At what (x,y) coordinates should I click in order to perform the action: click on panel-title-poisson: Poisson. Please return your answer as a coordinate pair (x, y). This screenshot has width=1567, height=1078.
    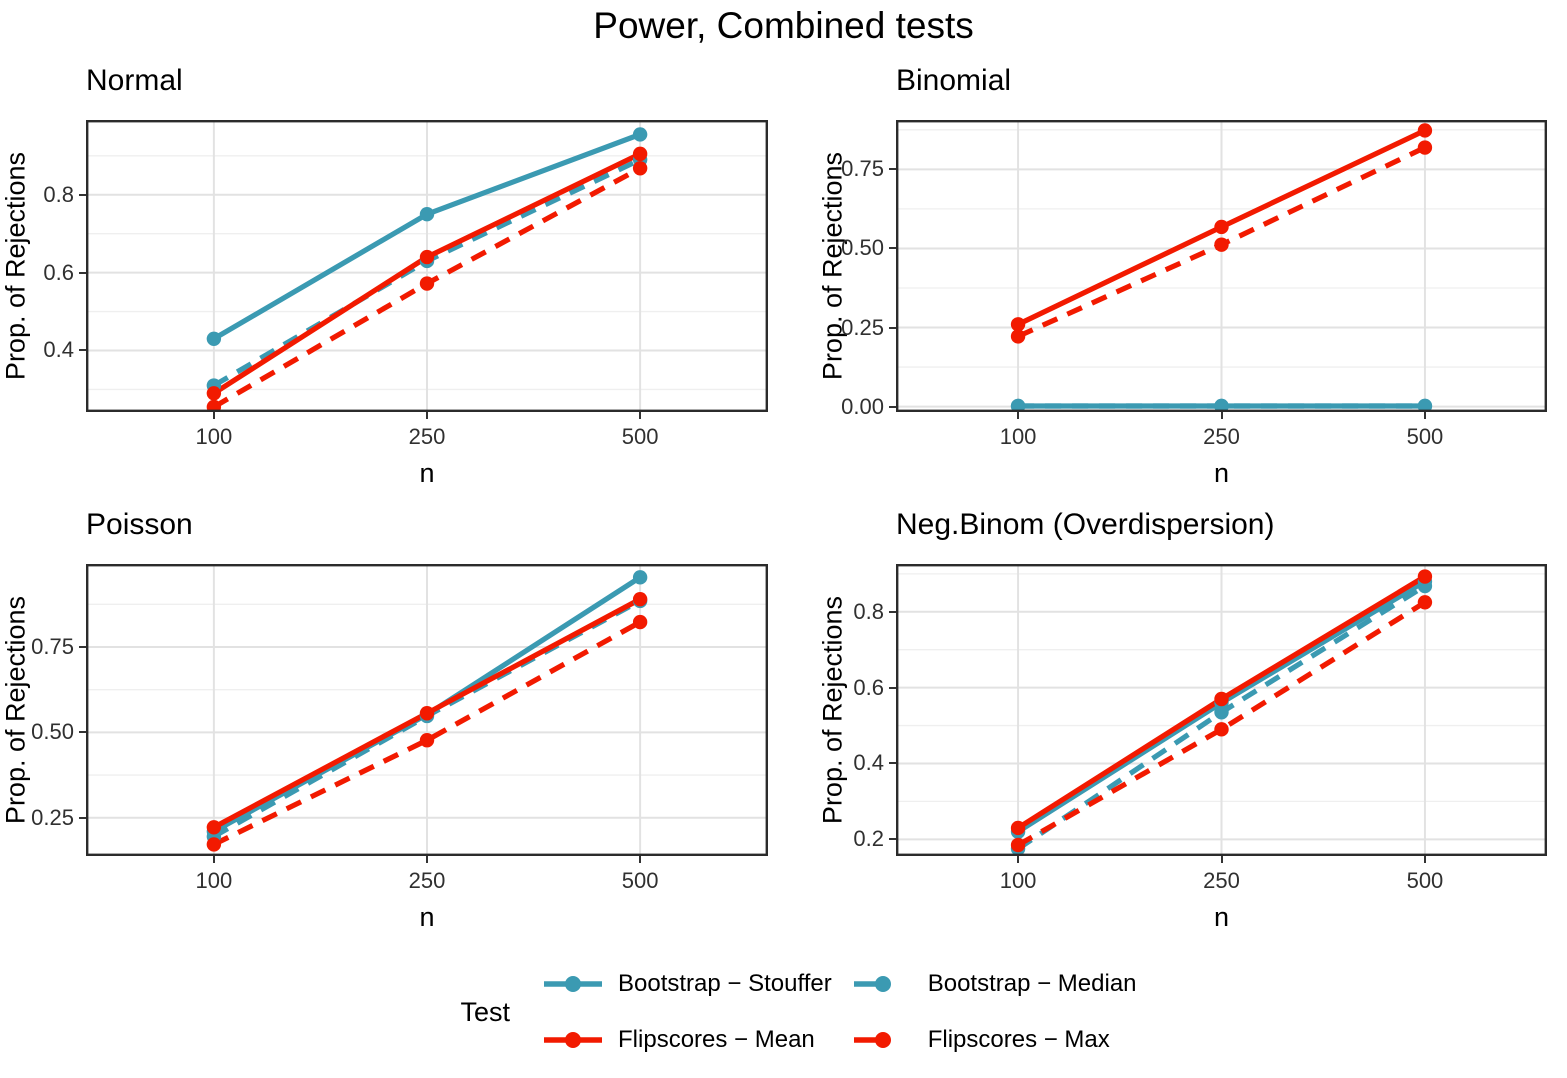
    Looking at the image, I should click on (139, 524).